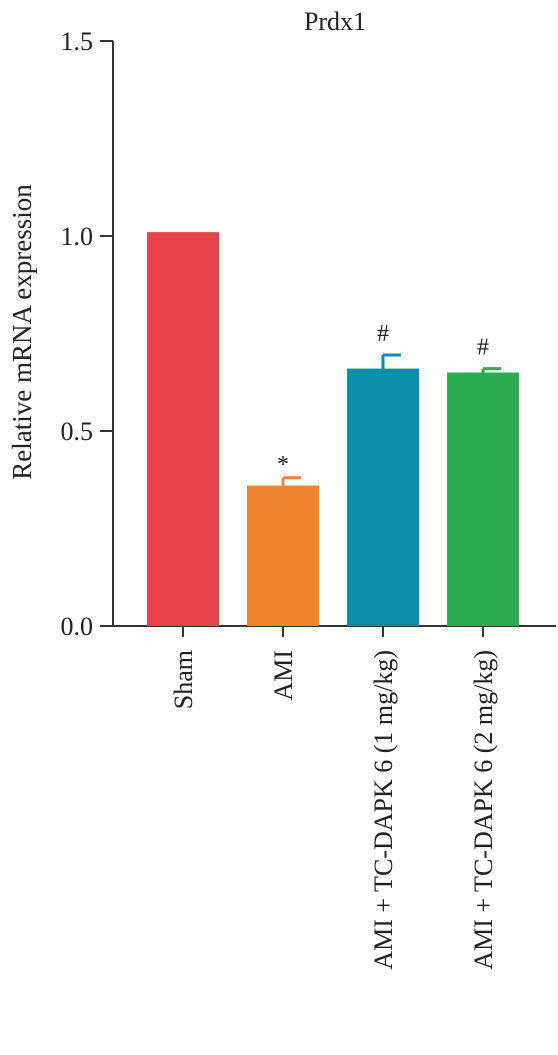 This screenshot has width=558, height=1055. Describe the element at coordinates (77, 236) in the screenshot. I see `y-tick-label: 1.0` at that location.